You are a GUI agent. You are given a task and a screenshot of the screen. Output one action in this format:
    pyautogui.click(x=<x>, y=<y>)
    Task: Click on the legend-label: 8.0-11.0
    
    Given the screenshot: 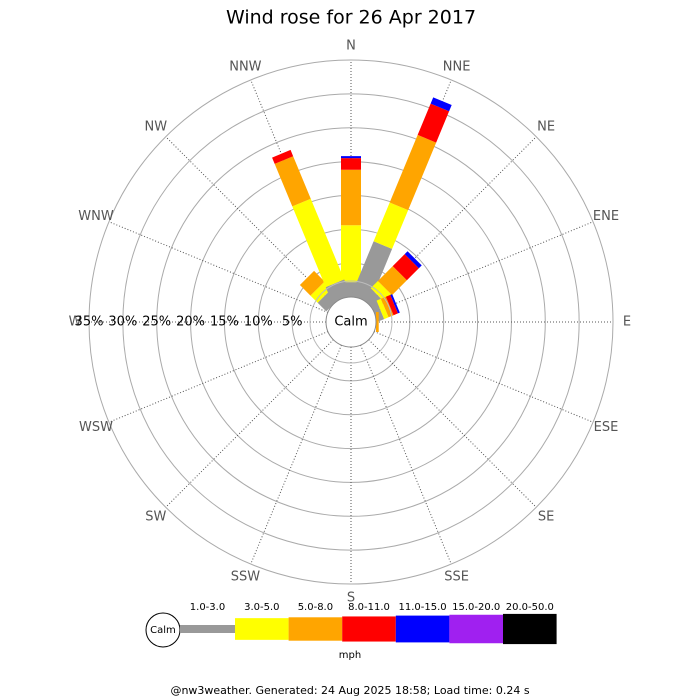 What is the action you would take?
    pyautogui.click(x=369, y=607)
    